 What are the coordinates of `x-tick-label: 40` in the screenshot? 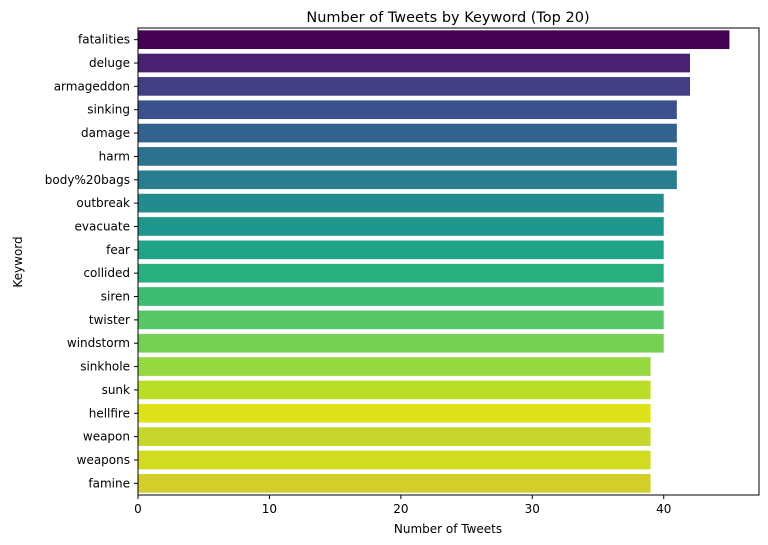 It's located at (663, 509).